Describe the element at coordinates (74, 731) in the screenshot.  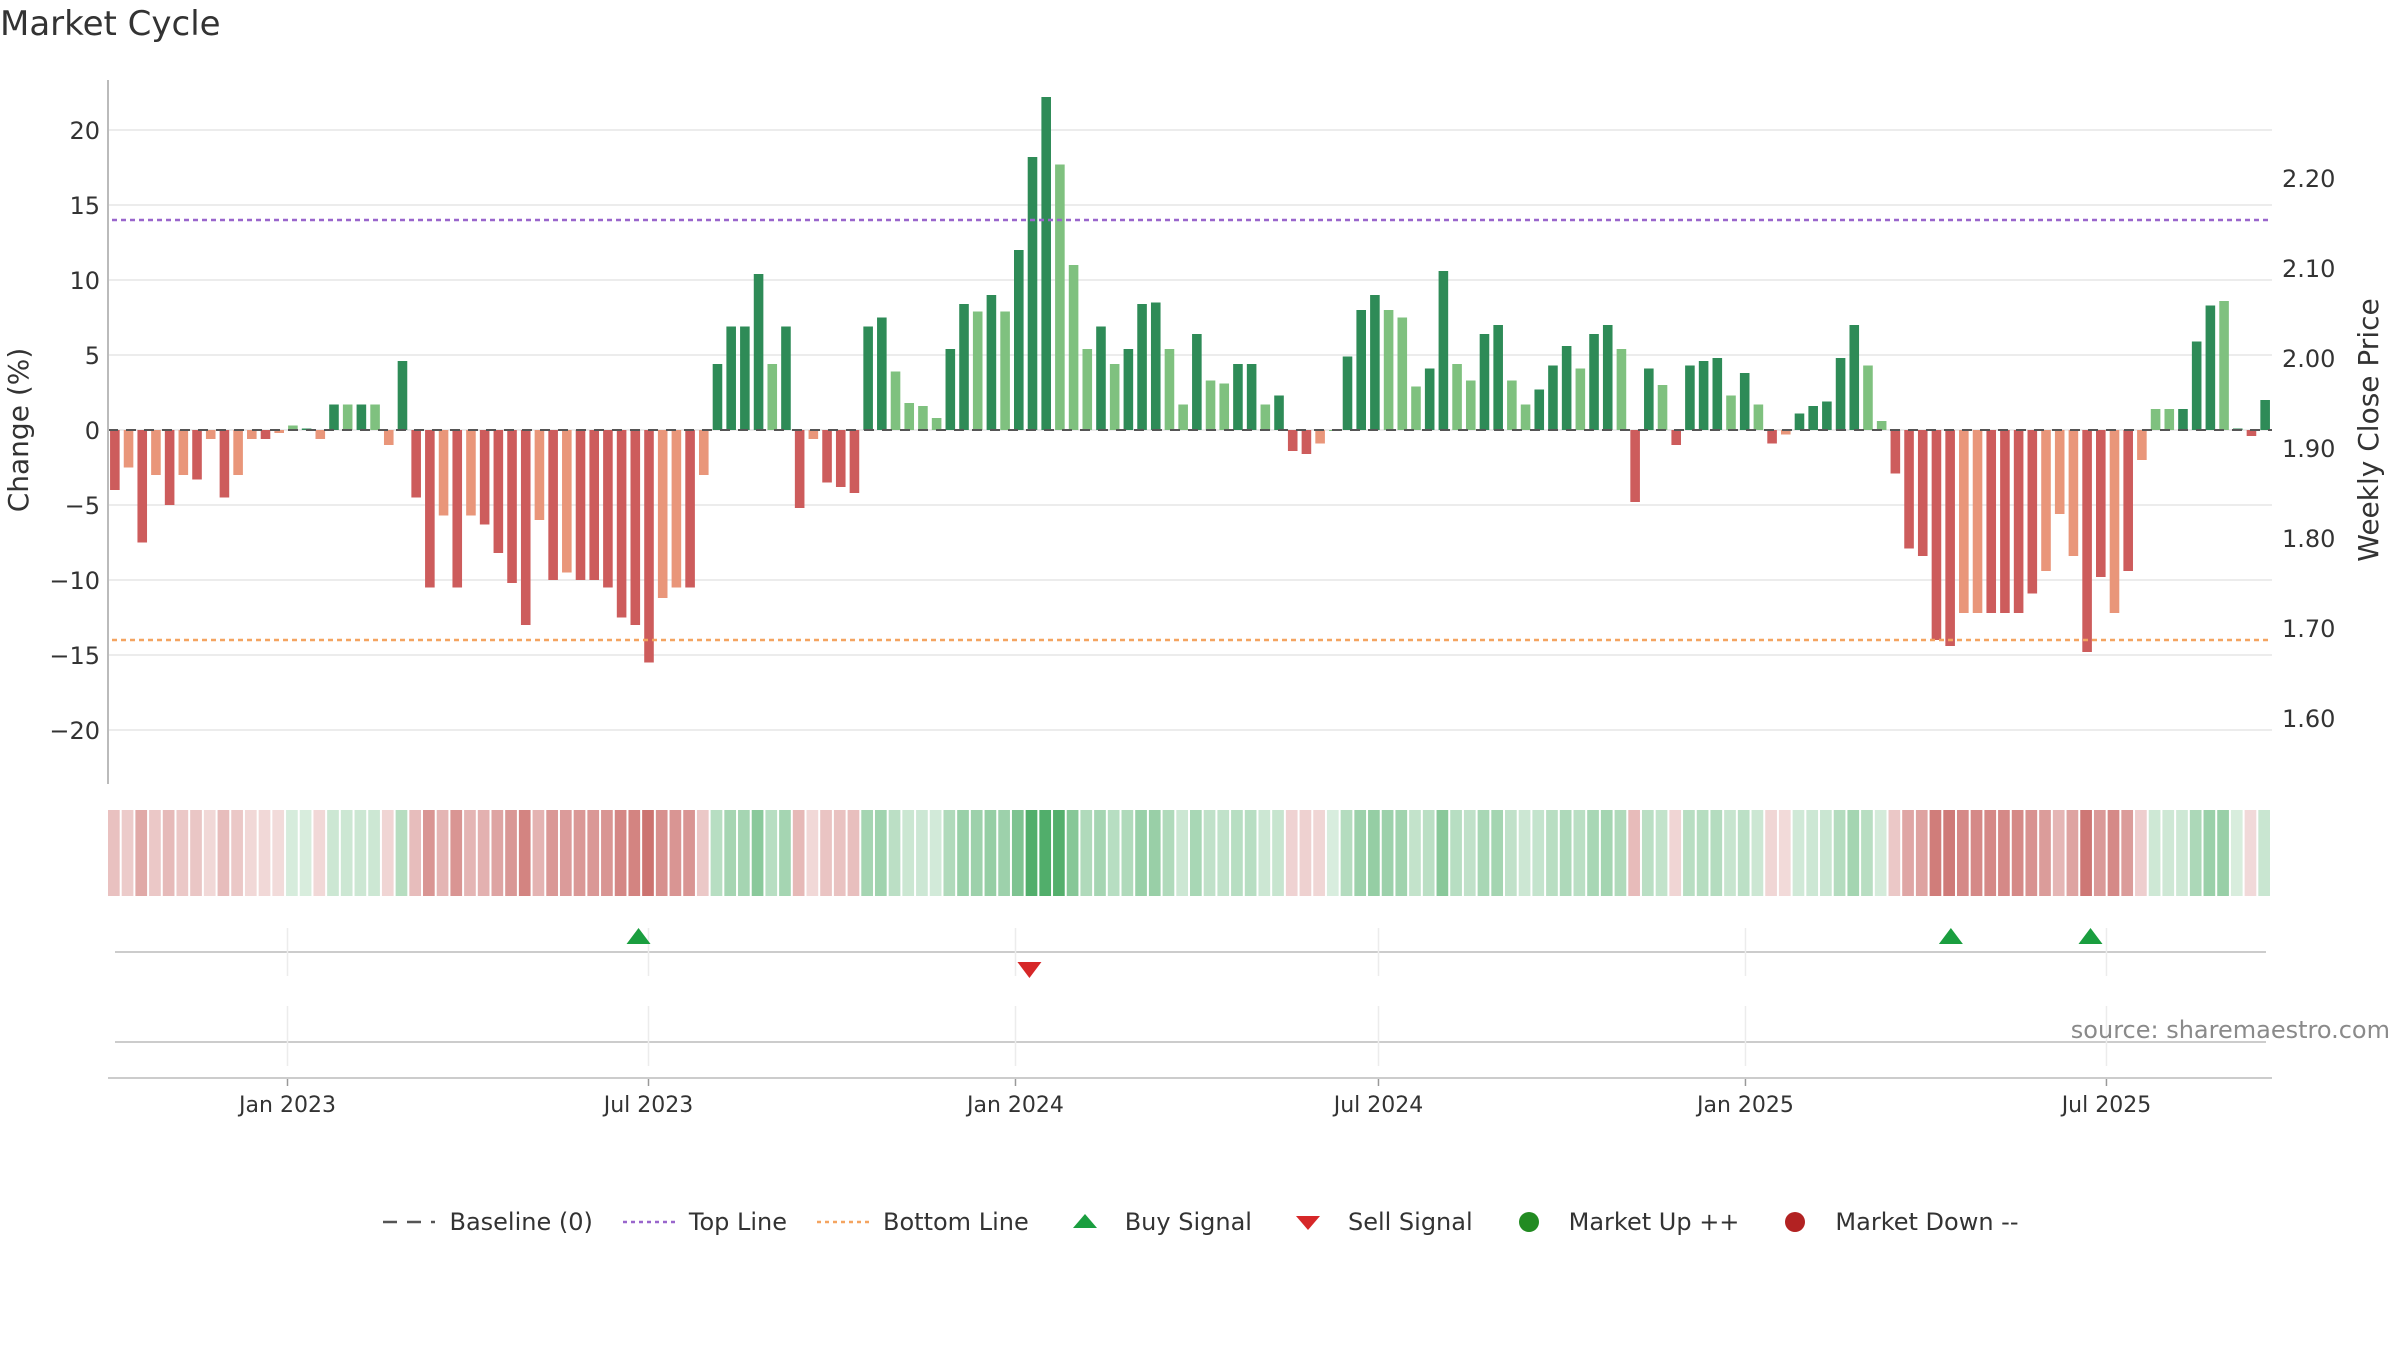
I see `y-tick-label: −20` at that location.